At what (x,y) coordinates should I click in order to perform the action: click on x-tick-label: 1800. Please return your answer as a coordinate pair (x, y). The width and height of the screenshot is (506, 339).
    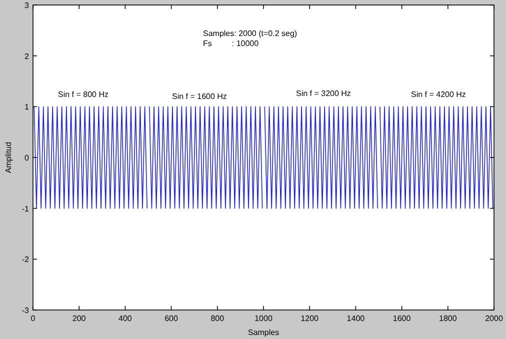
    Looking at the image, I should click on (448, 318).